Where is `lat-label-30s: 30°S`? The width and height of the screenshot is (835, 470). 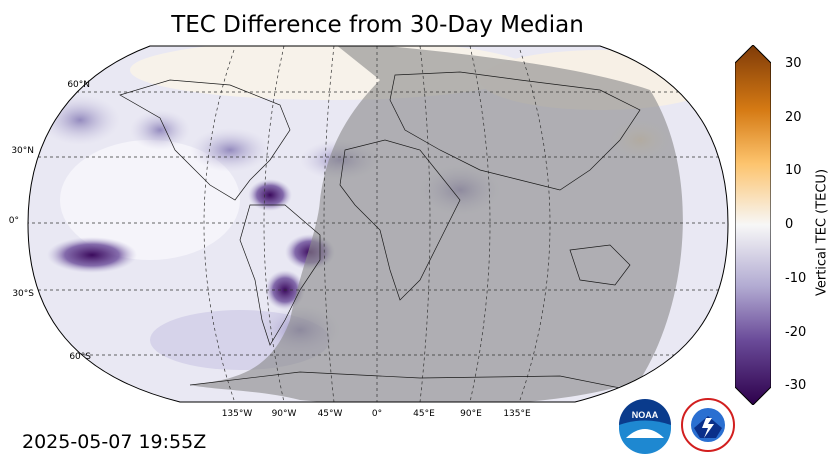
lat-label-30s: 30°S is located at coordinates (23, 294).